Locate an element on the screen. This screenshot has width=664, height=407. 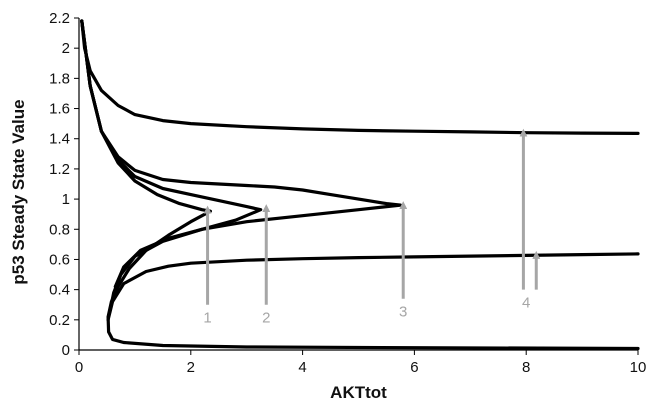
annotation-label: 3 is located at coordinates (403, 312).